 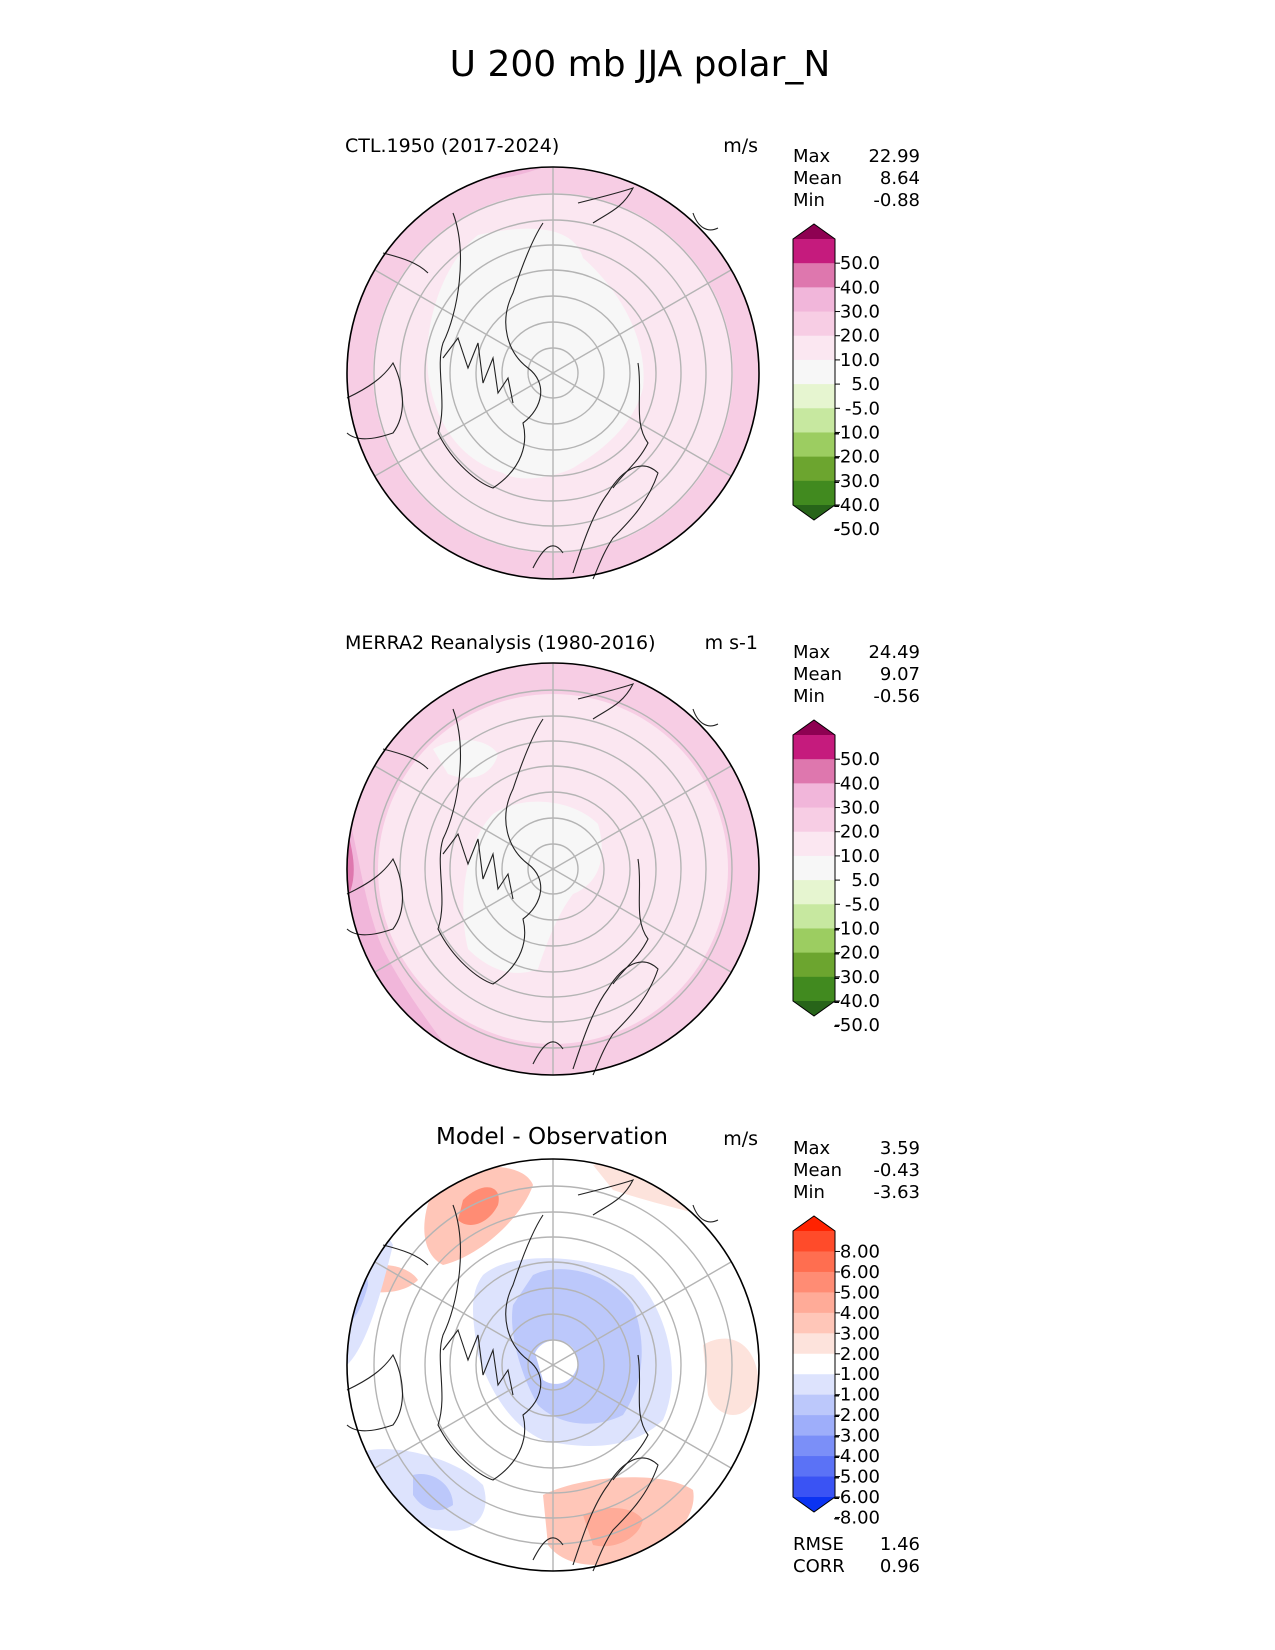 I want to click on stat-value: 8.64, so click(x=900, y=178).